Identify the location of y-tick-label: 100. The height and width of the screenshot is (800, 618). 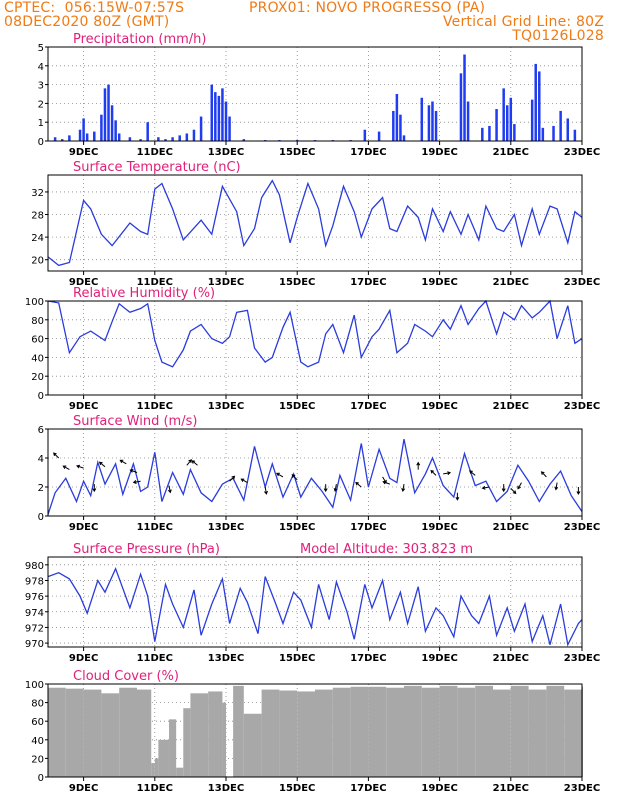
(34, 302).